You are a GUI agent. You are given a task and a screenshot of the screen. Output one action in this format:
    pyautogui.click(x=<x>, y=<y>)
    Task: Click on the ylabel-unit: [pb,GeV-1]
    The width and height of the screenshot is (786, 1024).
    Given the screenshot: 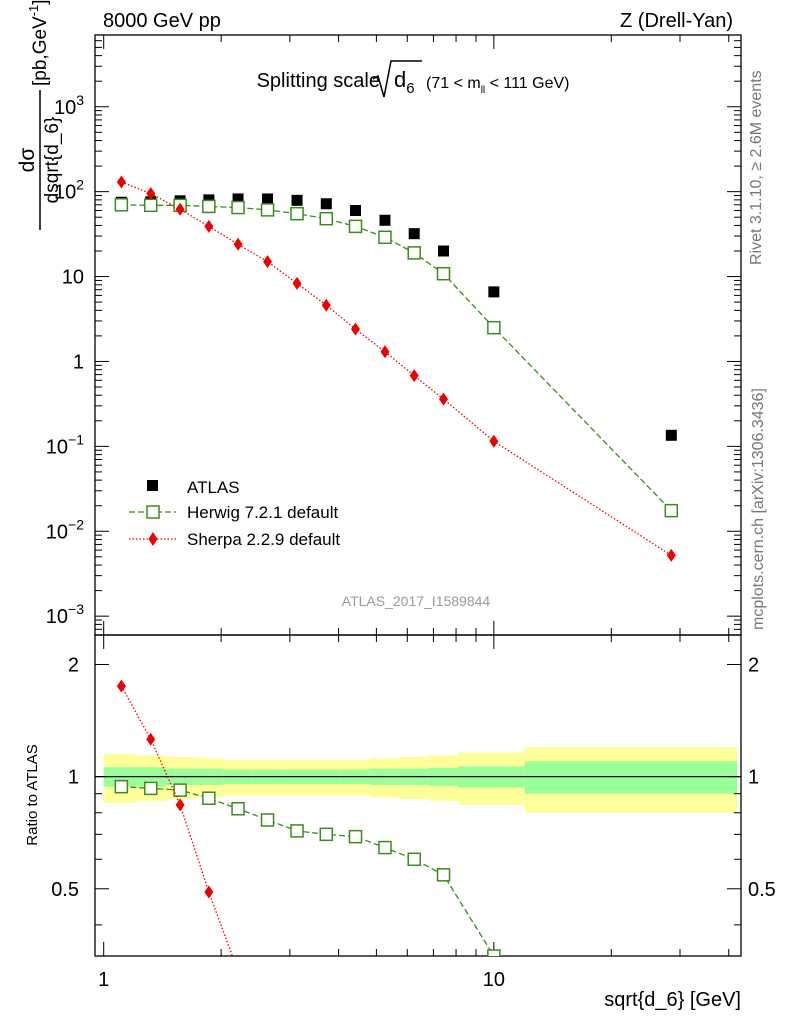 What is the action you would take?
    pyautogui.click(x=38, y=43)
    